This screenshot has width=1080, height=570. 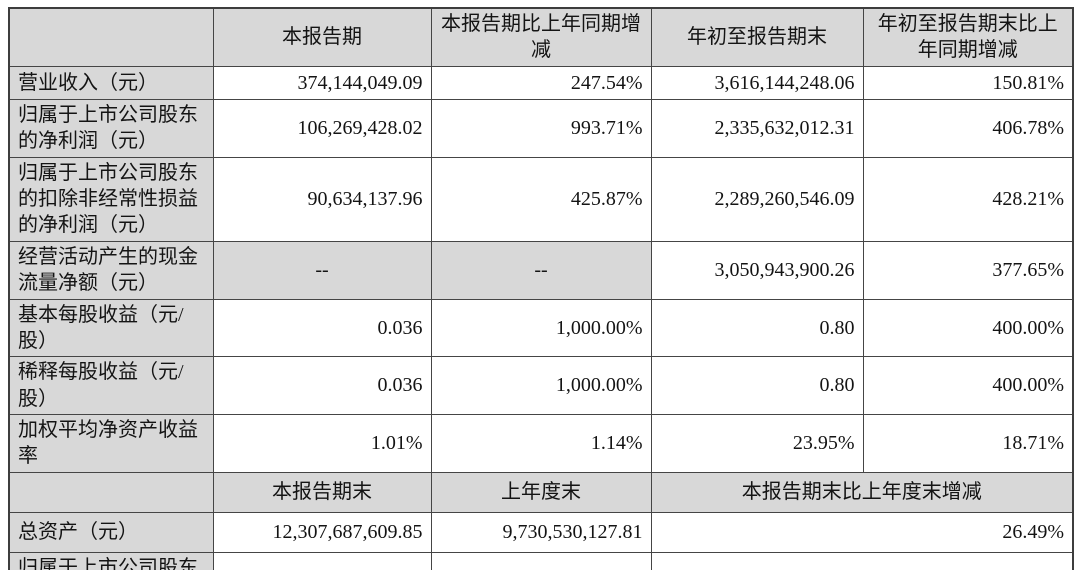 What do you see at coordinates (757, 443) in the screenshot?
I see `value-ytd: 23.95%` at bounding box center [757, 443].